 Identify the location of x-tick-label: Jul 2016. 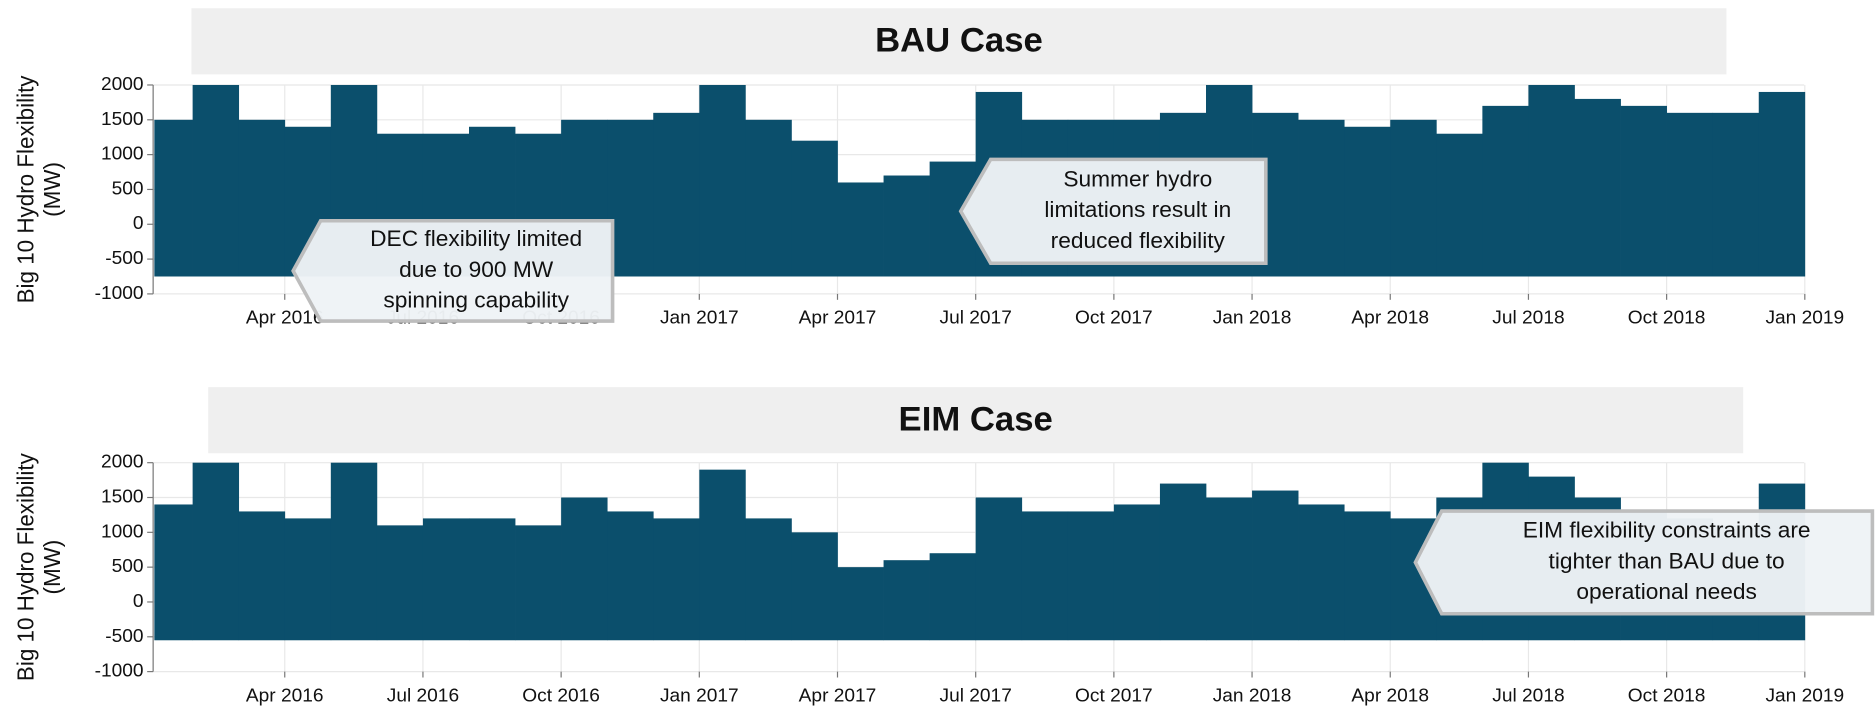
(423, 695).